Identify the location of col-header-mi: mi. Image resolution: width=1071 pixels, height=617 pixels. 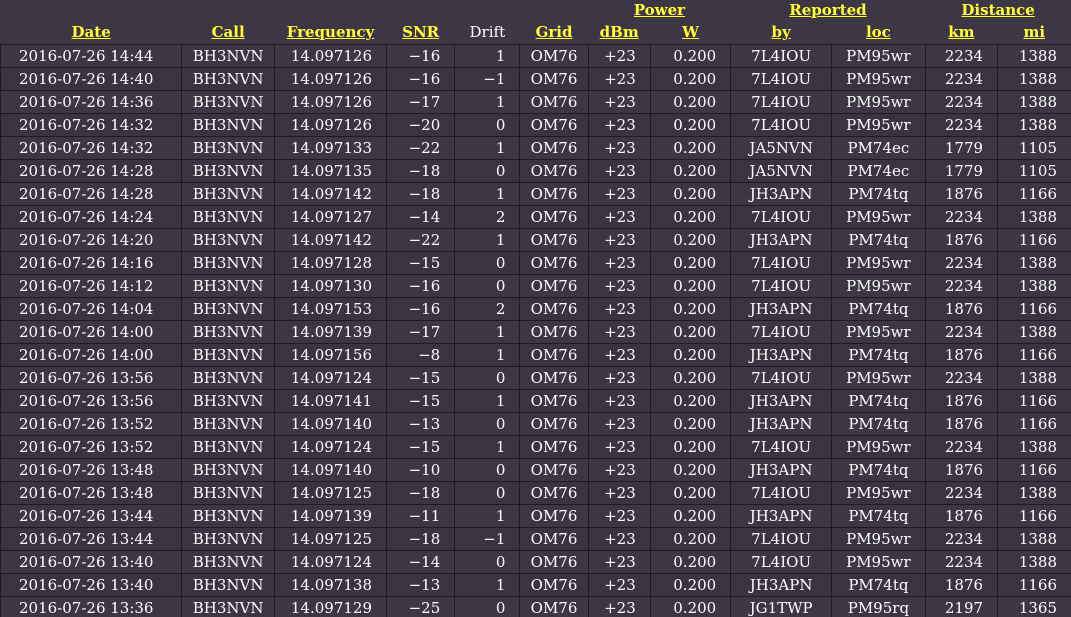
(1034, 33).